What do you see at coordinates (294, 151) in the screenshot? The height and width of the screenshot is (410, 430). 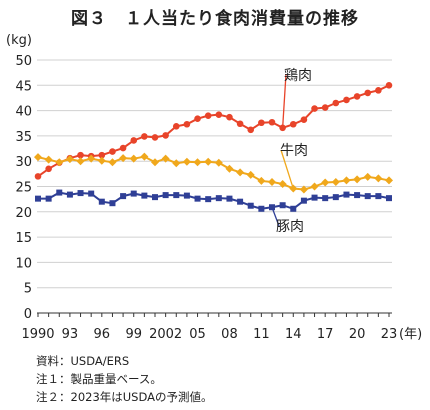 I see `series-label: 牛肉` at bounding box center [294, 151].